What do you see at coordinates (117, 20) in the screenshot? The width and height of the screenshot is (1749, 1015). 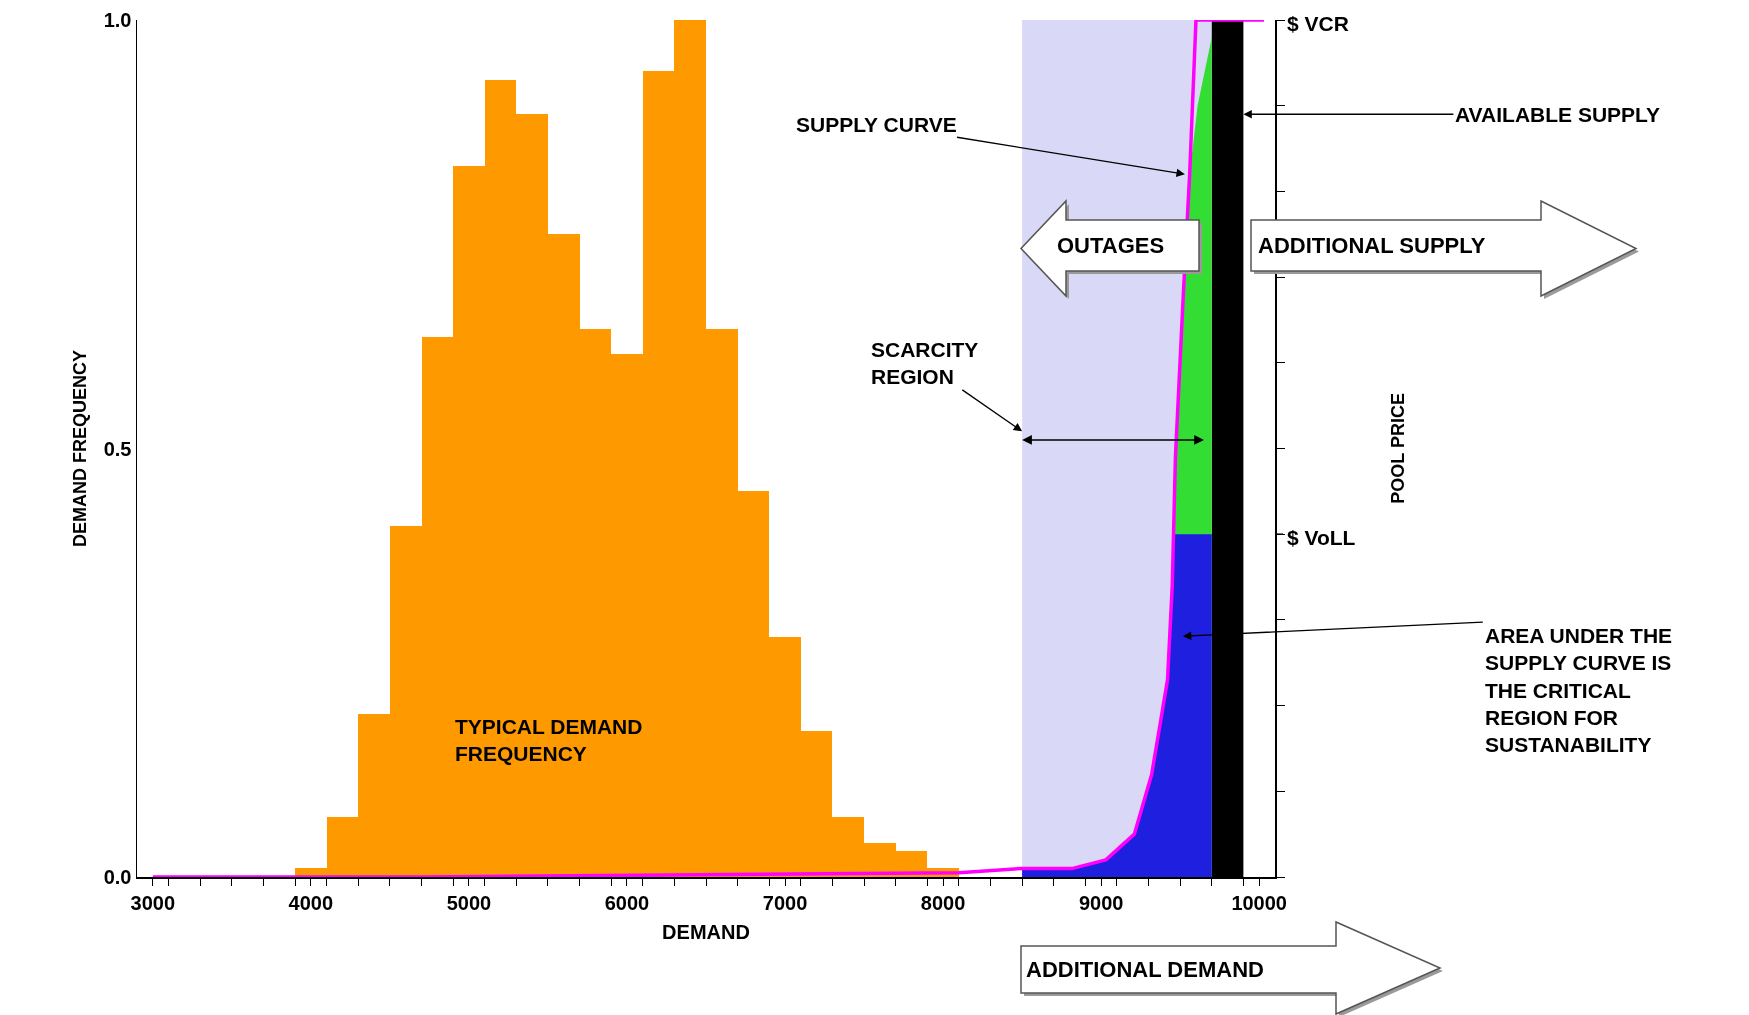 I see `y-tick-label: 1.0` at bounding box center [117, 20].